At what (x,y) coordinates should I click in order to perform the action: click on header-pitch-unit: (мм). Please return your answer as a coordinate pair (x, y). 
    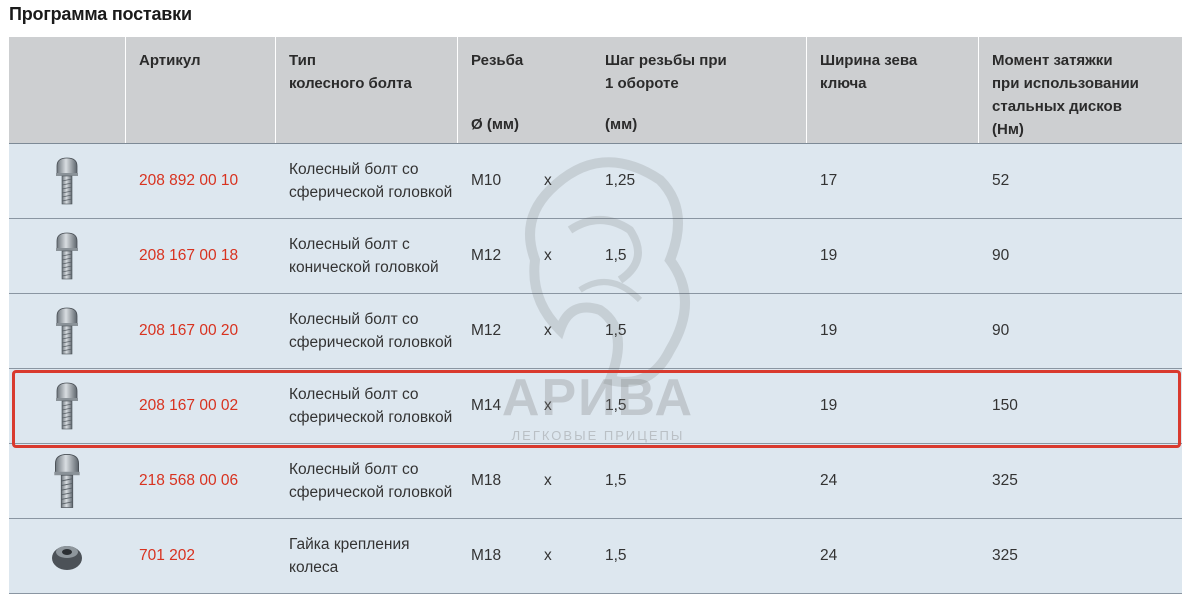
    Looking at the image, I should click on (621, 124).